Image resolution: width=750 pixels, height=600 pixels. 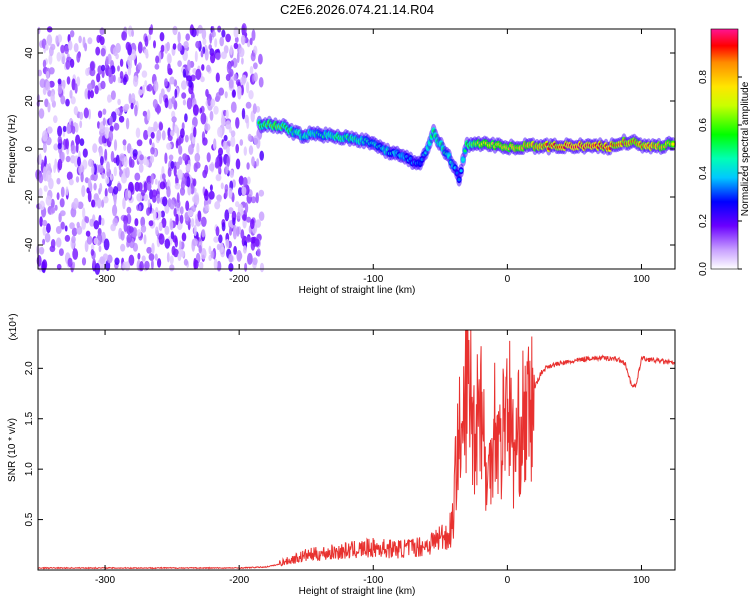 What do you see at coordinates (357, 591) in the screenshot?
I see `snr-x-label: Height of straight line (km)` at bounding box center [357, 591].